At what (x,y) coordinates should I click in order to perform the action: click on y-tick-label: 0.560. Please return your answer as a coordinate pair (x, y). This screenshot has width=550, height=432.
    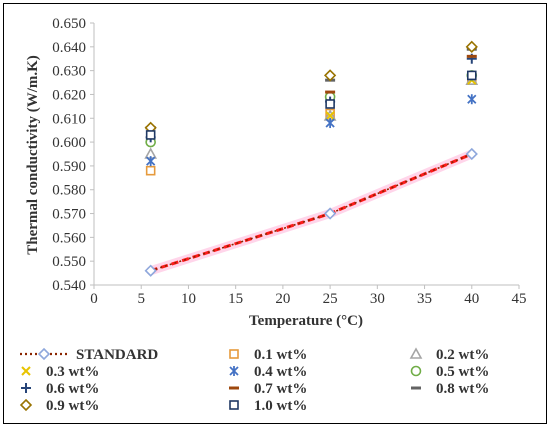
    Looking at the image, I should click on (69, 238).